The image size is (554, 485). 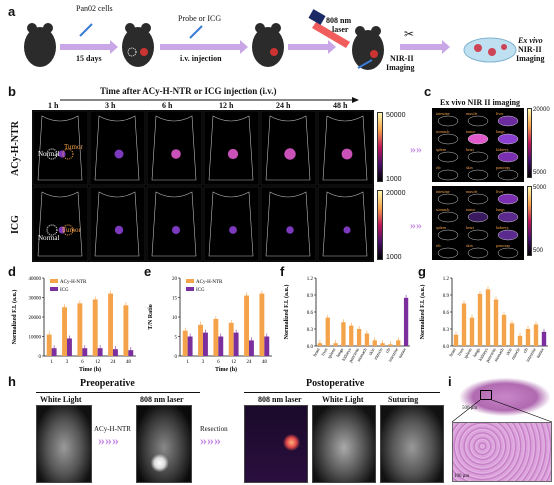 What do you see at coordinates (12, 91) in the screenshot?
I see `panel-label-b: b` at bounding box center [12, 91].